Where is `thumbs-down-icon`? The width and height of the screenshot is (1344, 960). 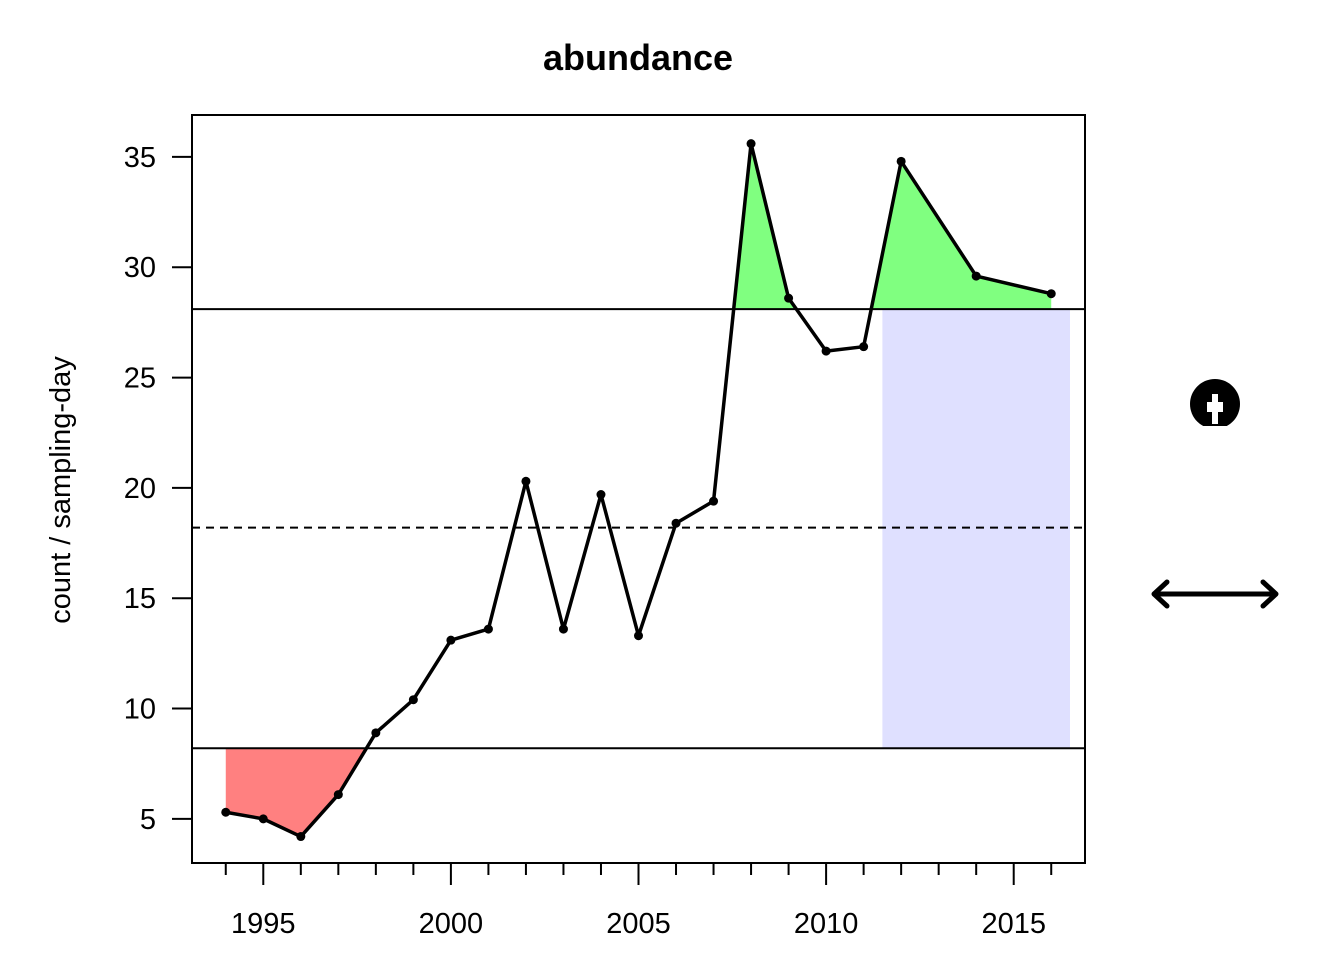
thumbs-down-icon is located at coordinates (1215, 406).